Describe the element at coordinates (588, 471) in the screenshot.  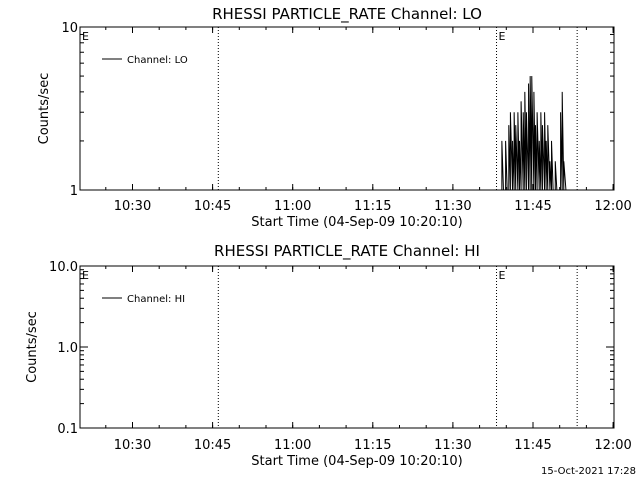
I see `footer-timestamp: 15-Oct-2021 17:28` at that location.